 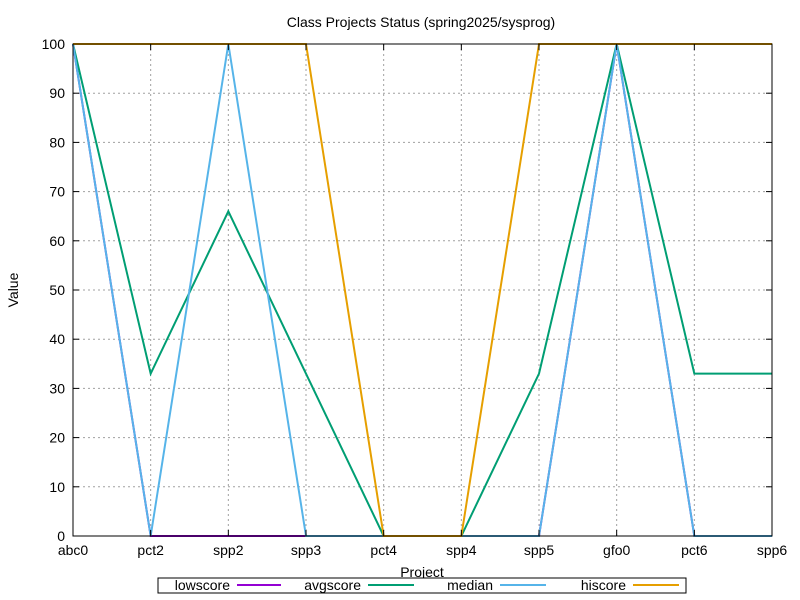 I want to click on y-tick-label: 0, so click(x=61, y=536).